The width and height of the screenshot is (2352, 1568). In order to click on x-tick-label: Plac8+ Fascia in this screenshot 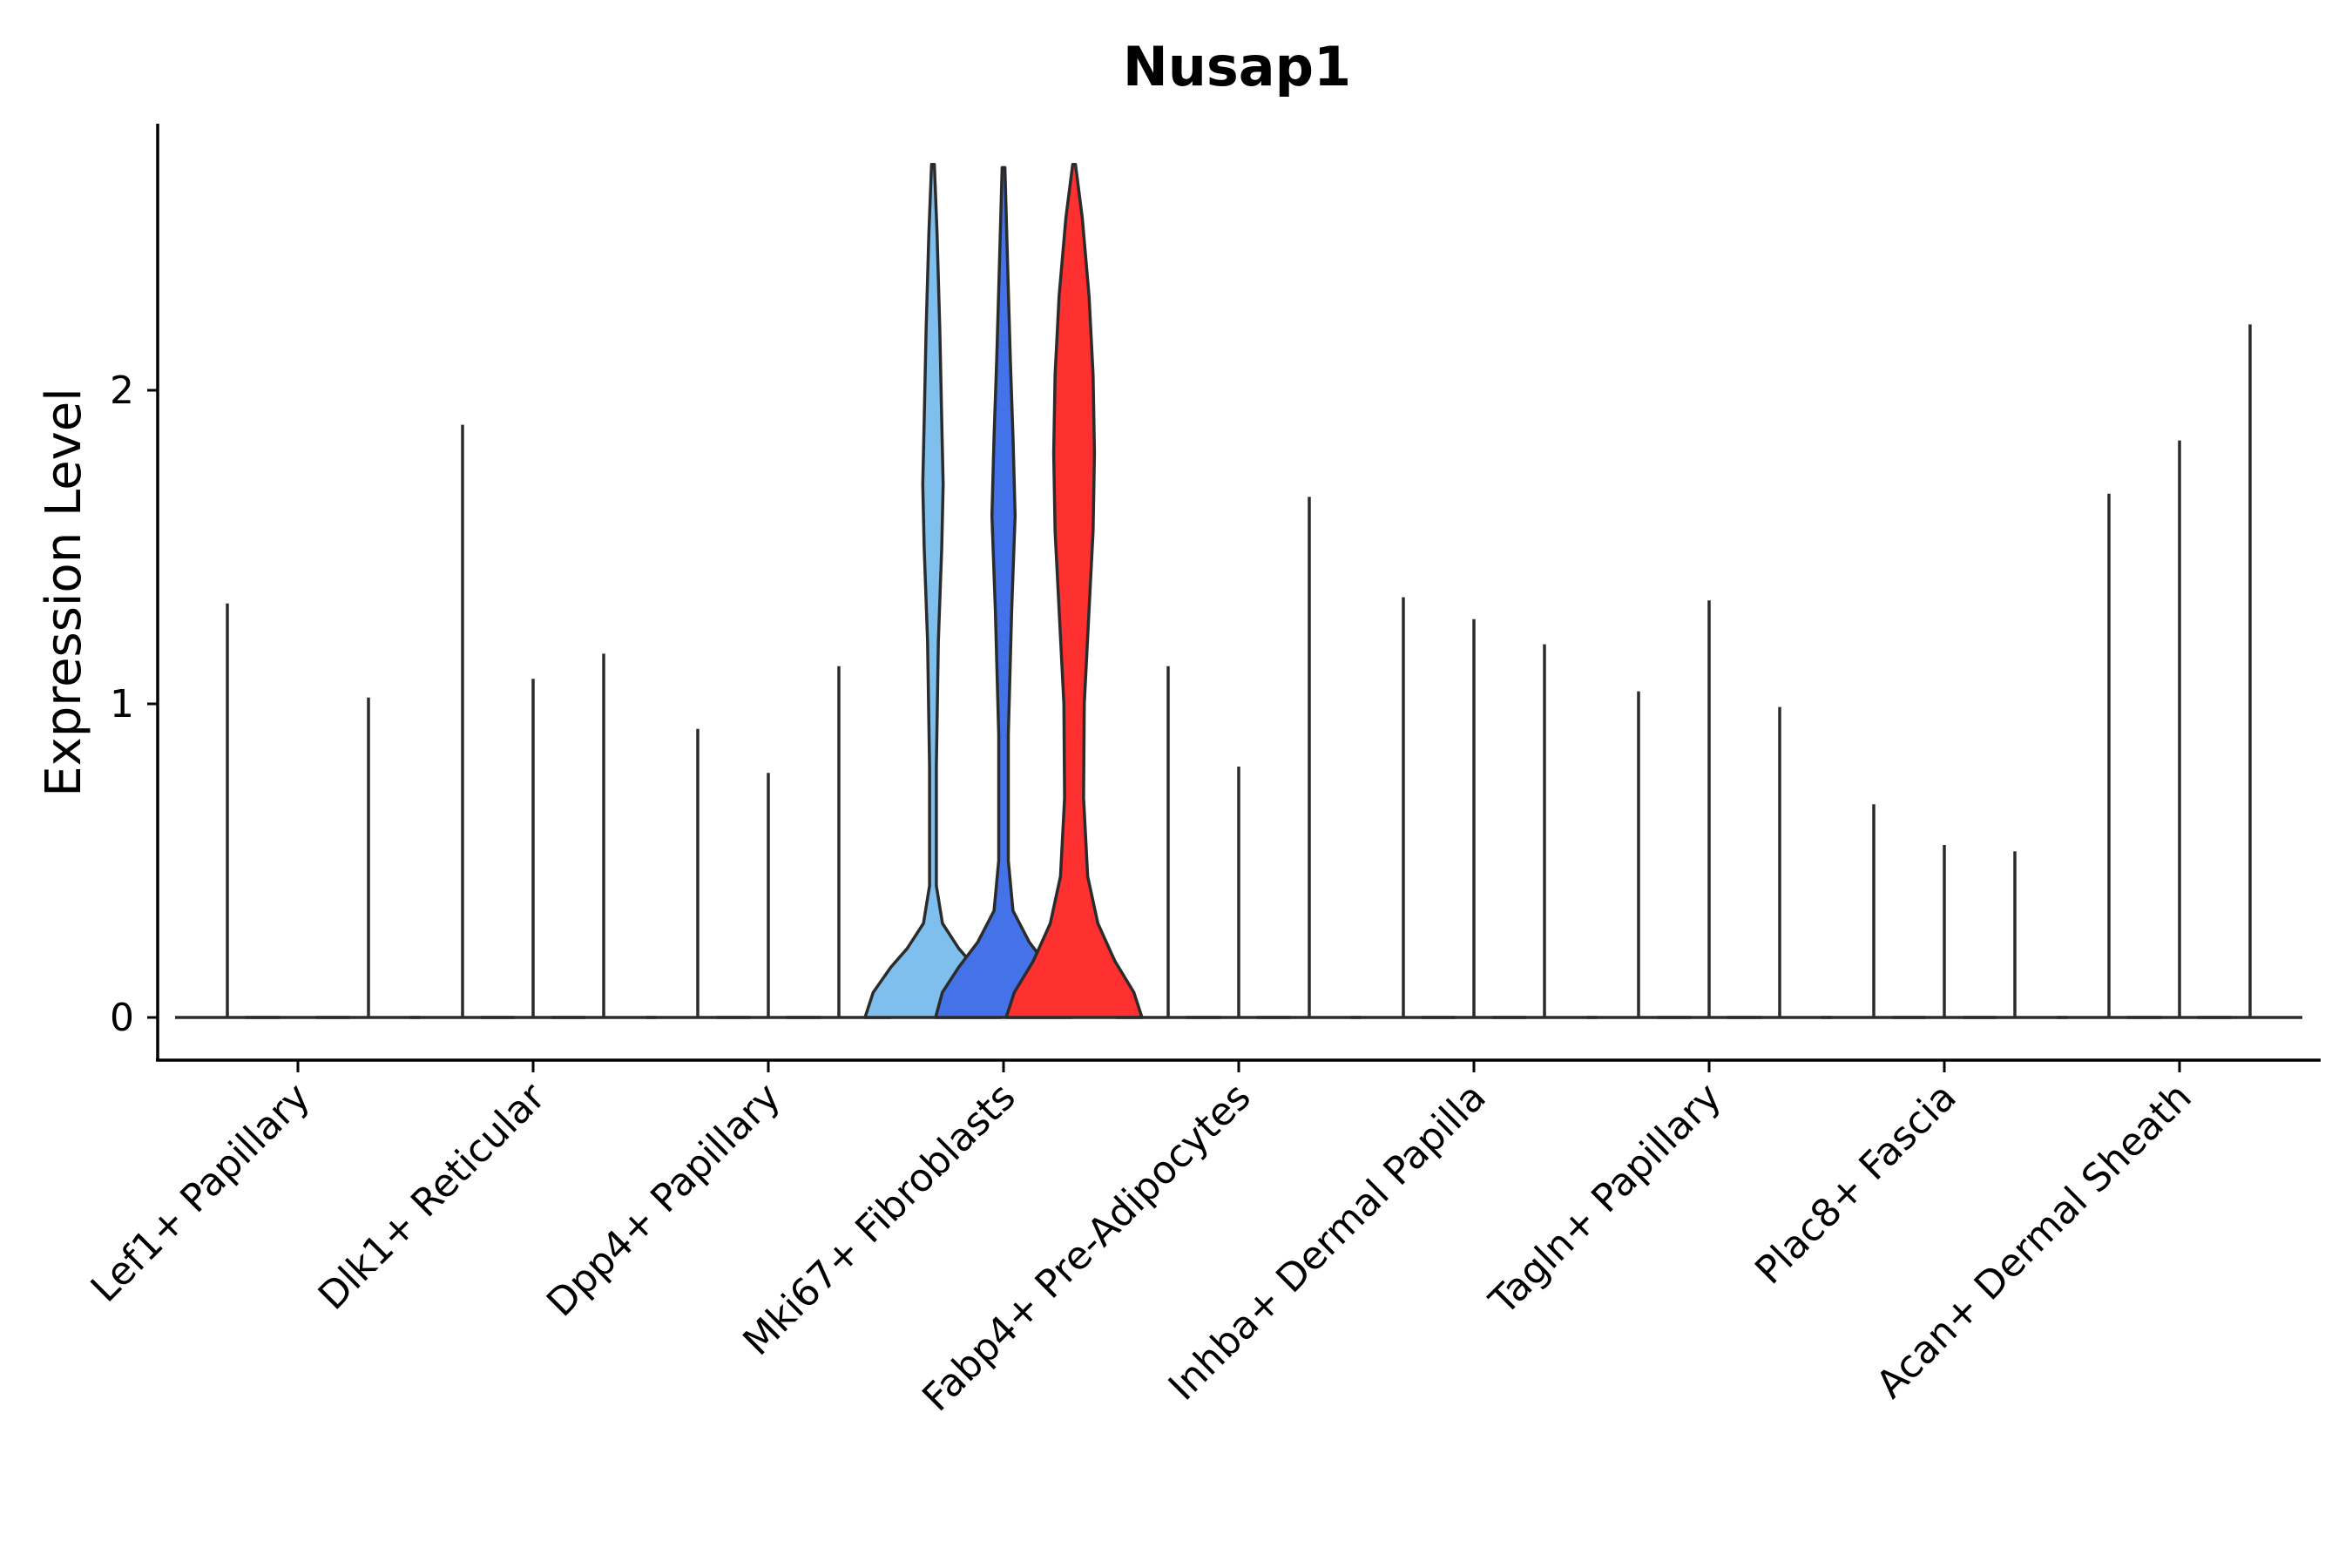, I will do `click(1856, 1184)`.